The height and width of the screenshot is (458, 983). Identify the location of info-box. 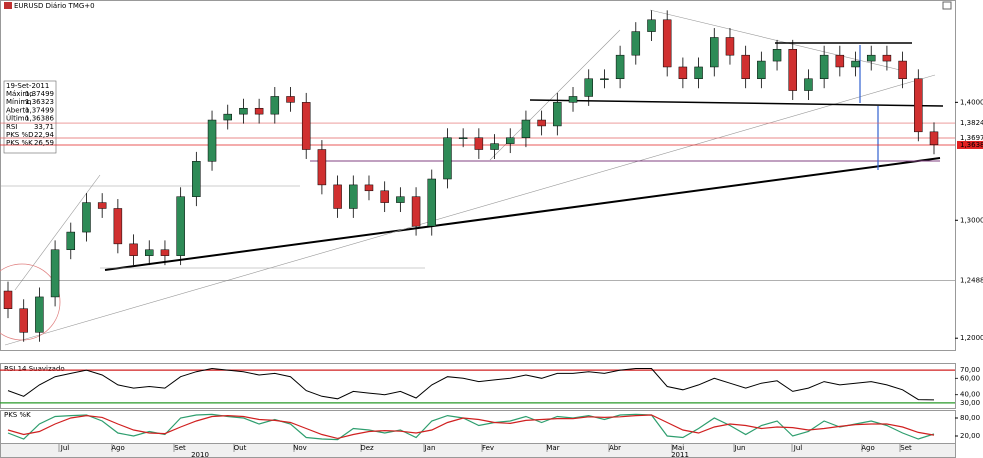
(30, 117).